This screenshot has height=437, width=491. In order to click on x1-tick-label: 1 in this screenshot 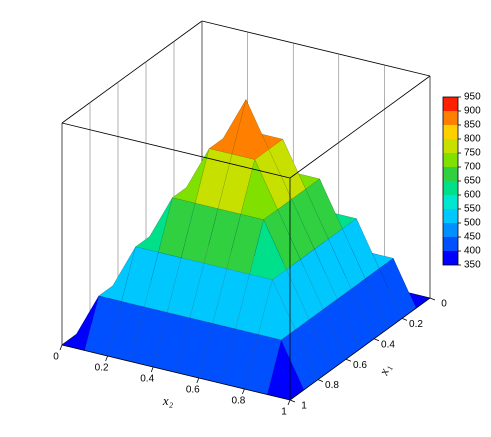, I will do `click(304, 406)`.